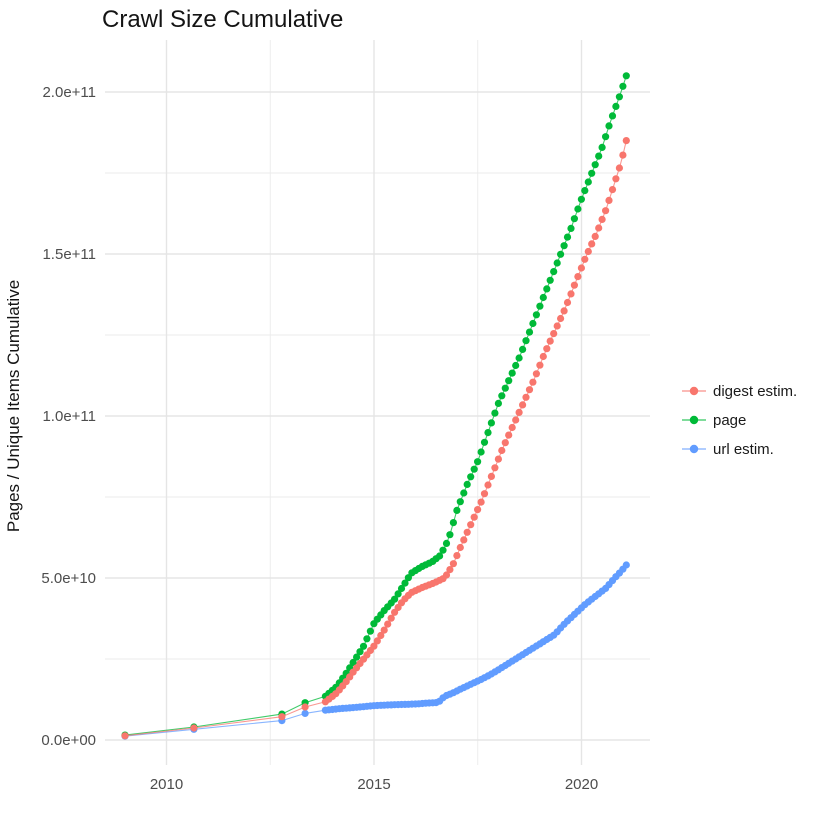 Image resolution: width=826 pixels, height=827 pixels. Describe the element at coordinates (694, 449) in the screenshot. I see `legend-key-point-url-estim` at that location.